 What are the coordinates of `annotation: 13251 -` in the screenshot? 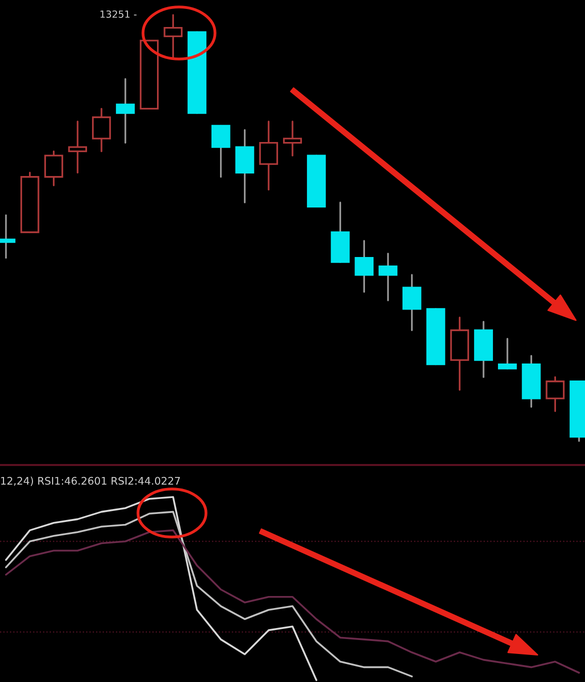 It's located at (118, 14).